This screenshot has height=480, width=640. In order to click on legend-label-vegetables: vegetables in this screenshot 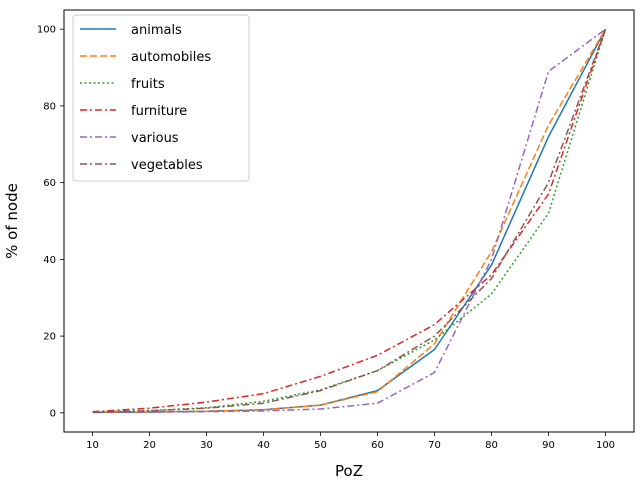, I will do `click(167, 165)`.